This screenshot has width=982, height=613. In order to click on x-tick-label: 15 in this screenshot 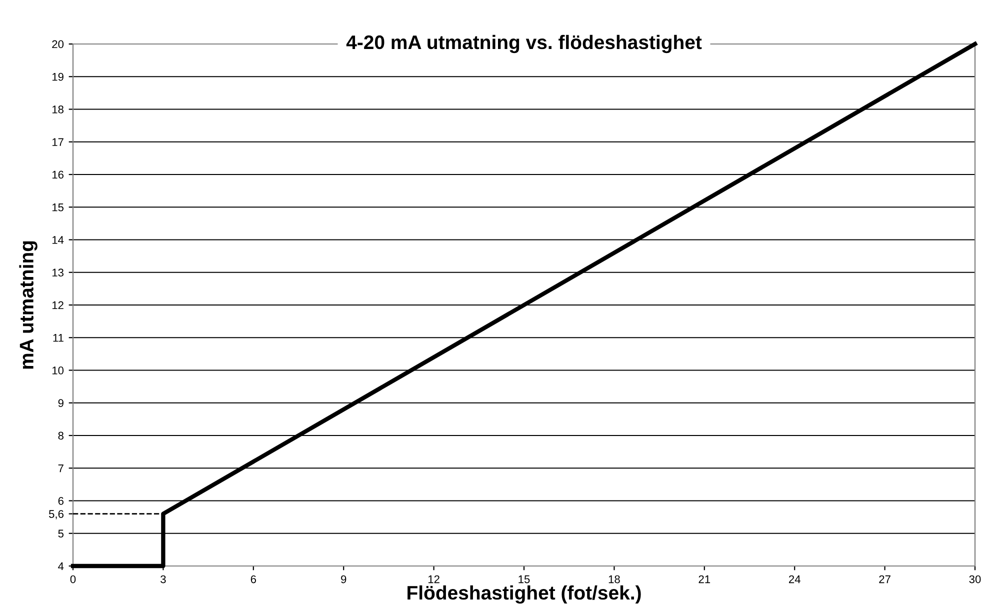, I will do `click(524, 579)`.